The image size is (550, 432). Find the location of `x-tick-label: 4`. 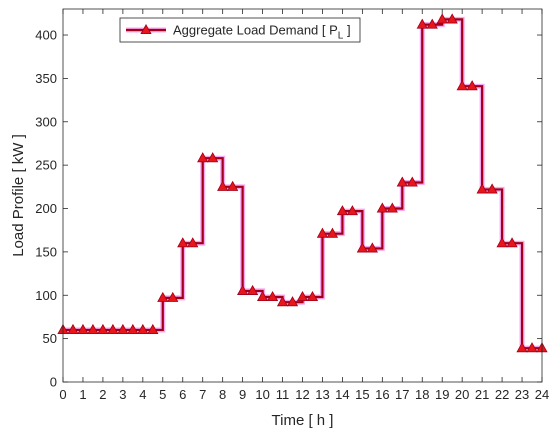

x-tick-label: 4 is located at coordinates (142, 394).